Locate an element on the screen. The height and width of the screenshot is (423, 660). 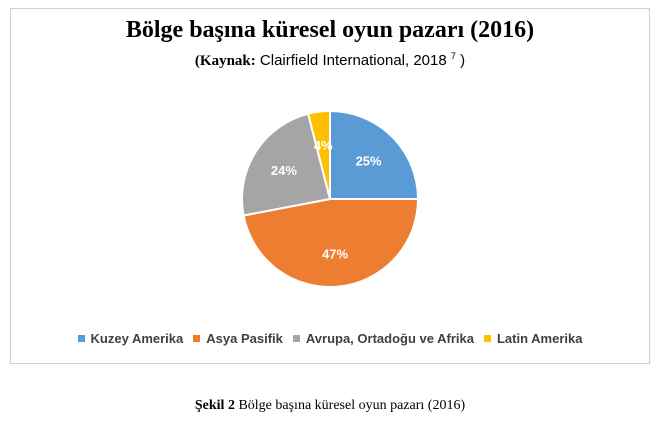
pie-data-label-1: 47% is located at coordinates (335, 253).